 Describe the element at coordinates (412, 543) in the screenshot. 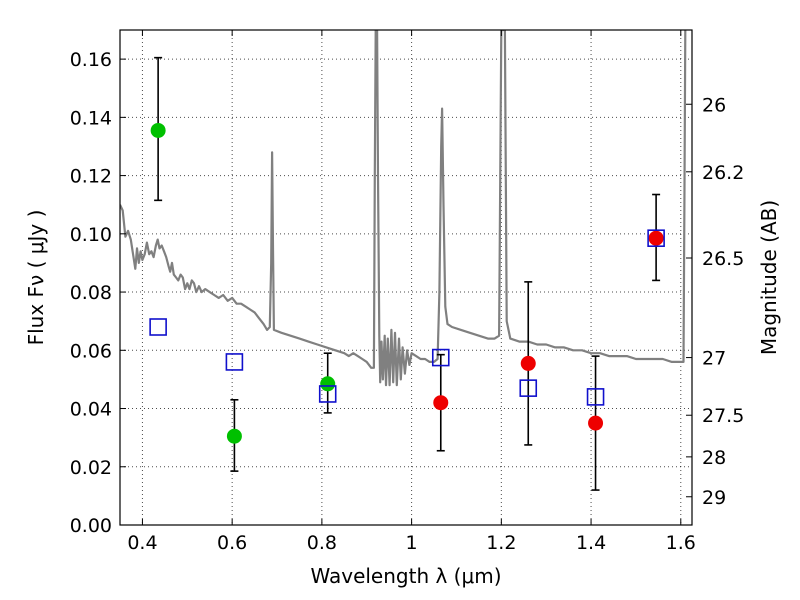

I see `x-tick-label: 1` at that location.